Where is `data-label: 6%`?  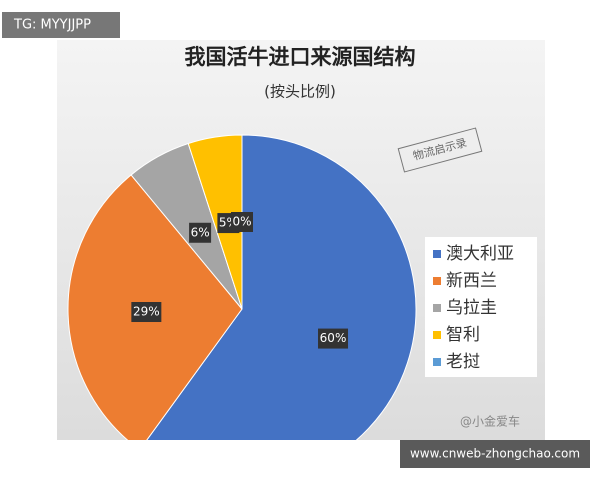 data-label: 6% is located at coordinates (200, 232).